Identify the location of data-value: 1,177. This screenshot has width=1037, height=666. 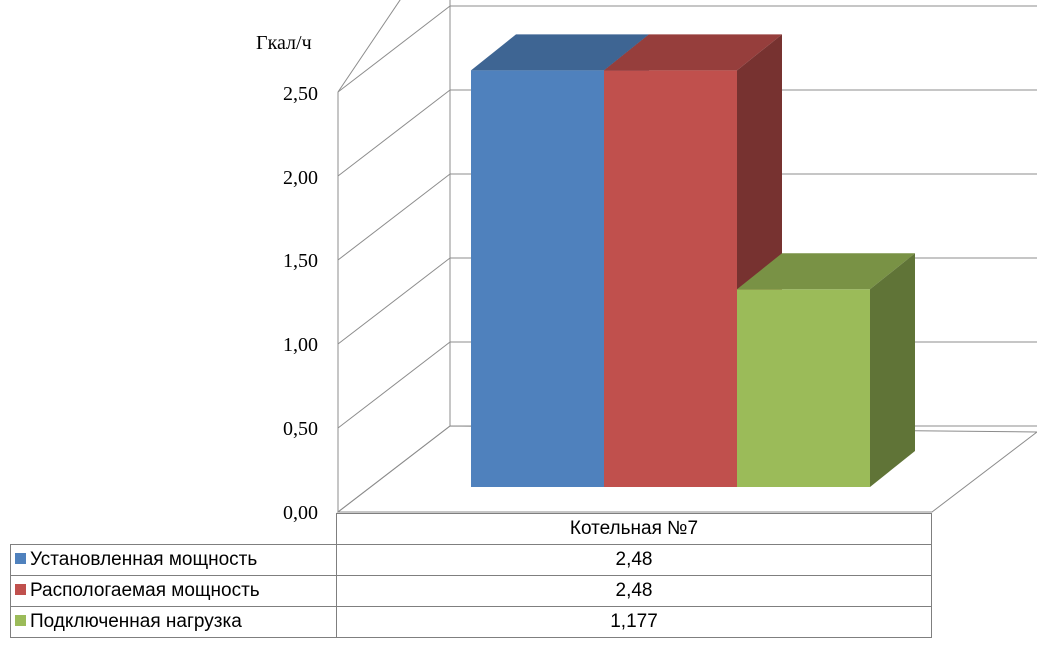
(634, 622).